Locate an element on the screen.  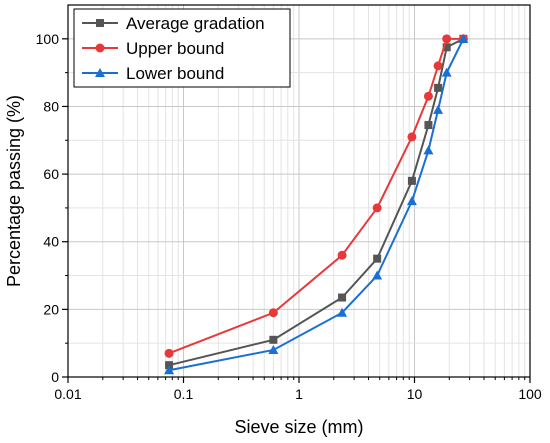
x-tick-label: 10 is located at coordinates (415, 394).